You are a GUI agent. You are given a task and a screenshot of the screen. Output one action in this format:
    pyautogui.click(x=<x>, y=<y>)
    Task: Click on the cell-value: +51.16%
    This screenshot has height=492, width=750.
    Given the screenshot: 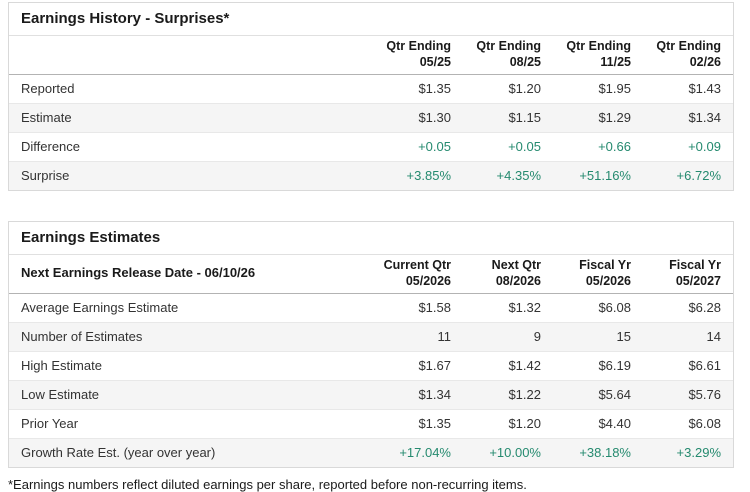 What is the action you would take?
    pyautogui.click(x=598, y=175)
    